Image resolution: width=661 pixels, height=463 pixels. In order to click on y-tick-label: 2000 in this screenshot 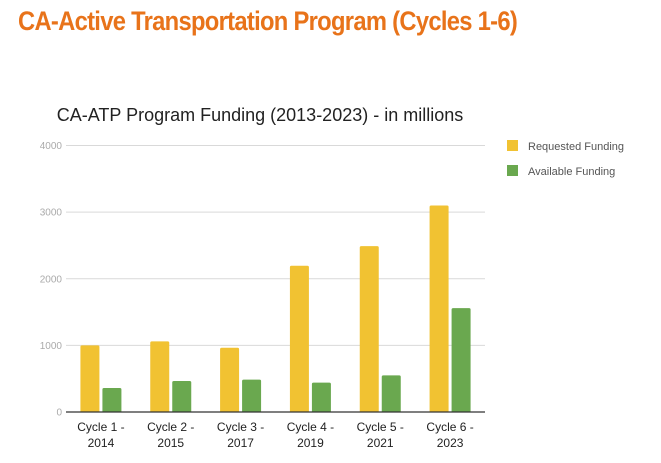, I will do `click(51, 279)`.